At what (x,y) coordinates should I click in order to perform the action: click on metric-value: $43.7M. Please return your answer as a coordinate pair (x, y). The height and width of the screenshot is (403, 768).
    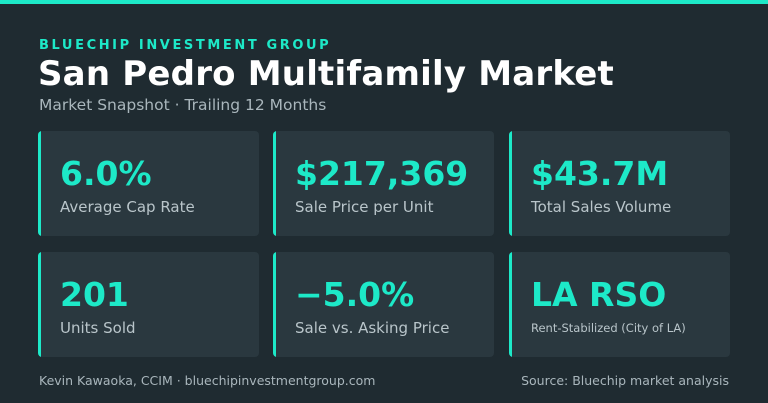
    Looking at the image, I should click on (600, 173).